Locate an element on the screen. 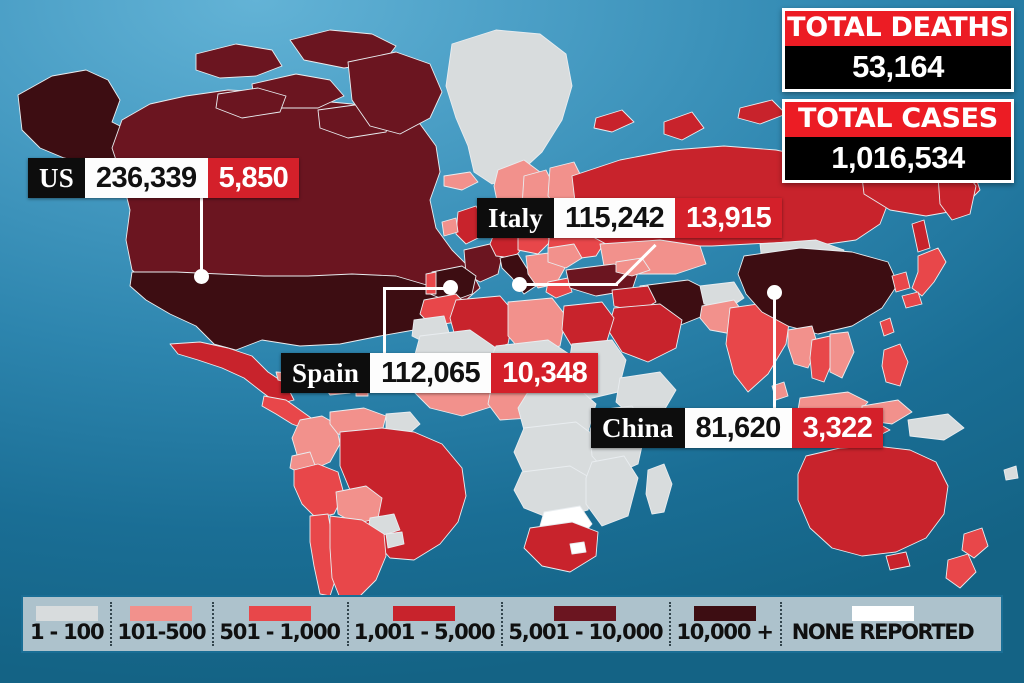  leader-dot-china is located at coordinates (774, 292).